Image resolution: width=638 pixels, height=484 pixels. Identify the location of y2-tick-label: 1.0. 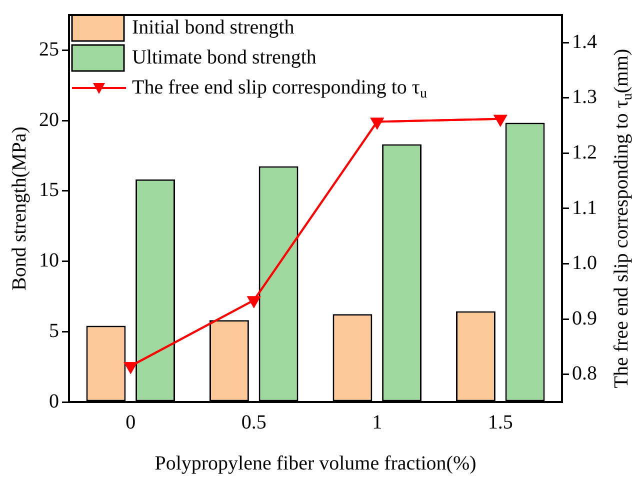
(584, 263).